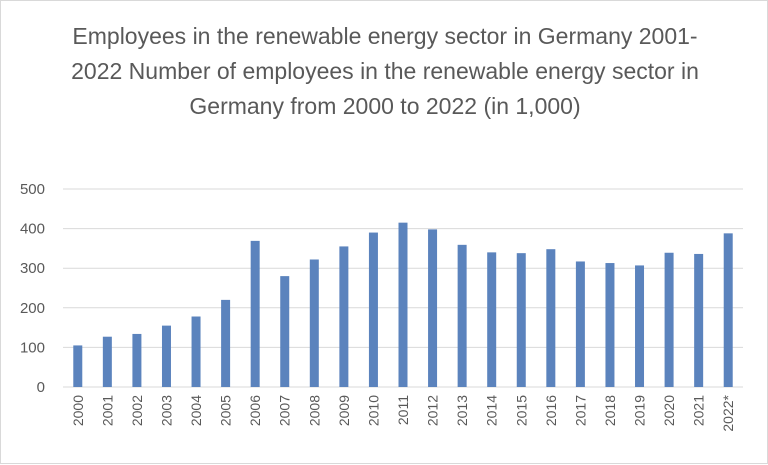 The width and height of the screenshot is (768, 465). I want to click on y-tick-label: 200, so click(32, 308).